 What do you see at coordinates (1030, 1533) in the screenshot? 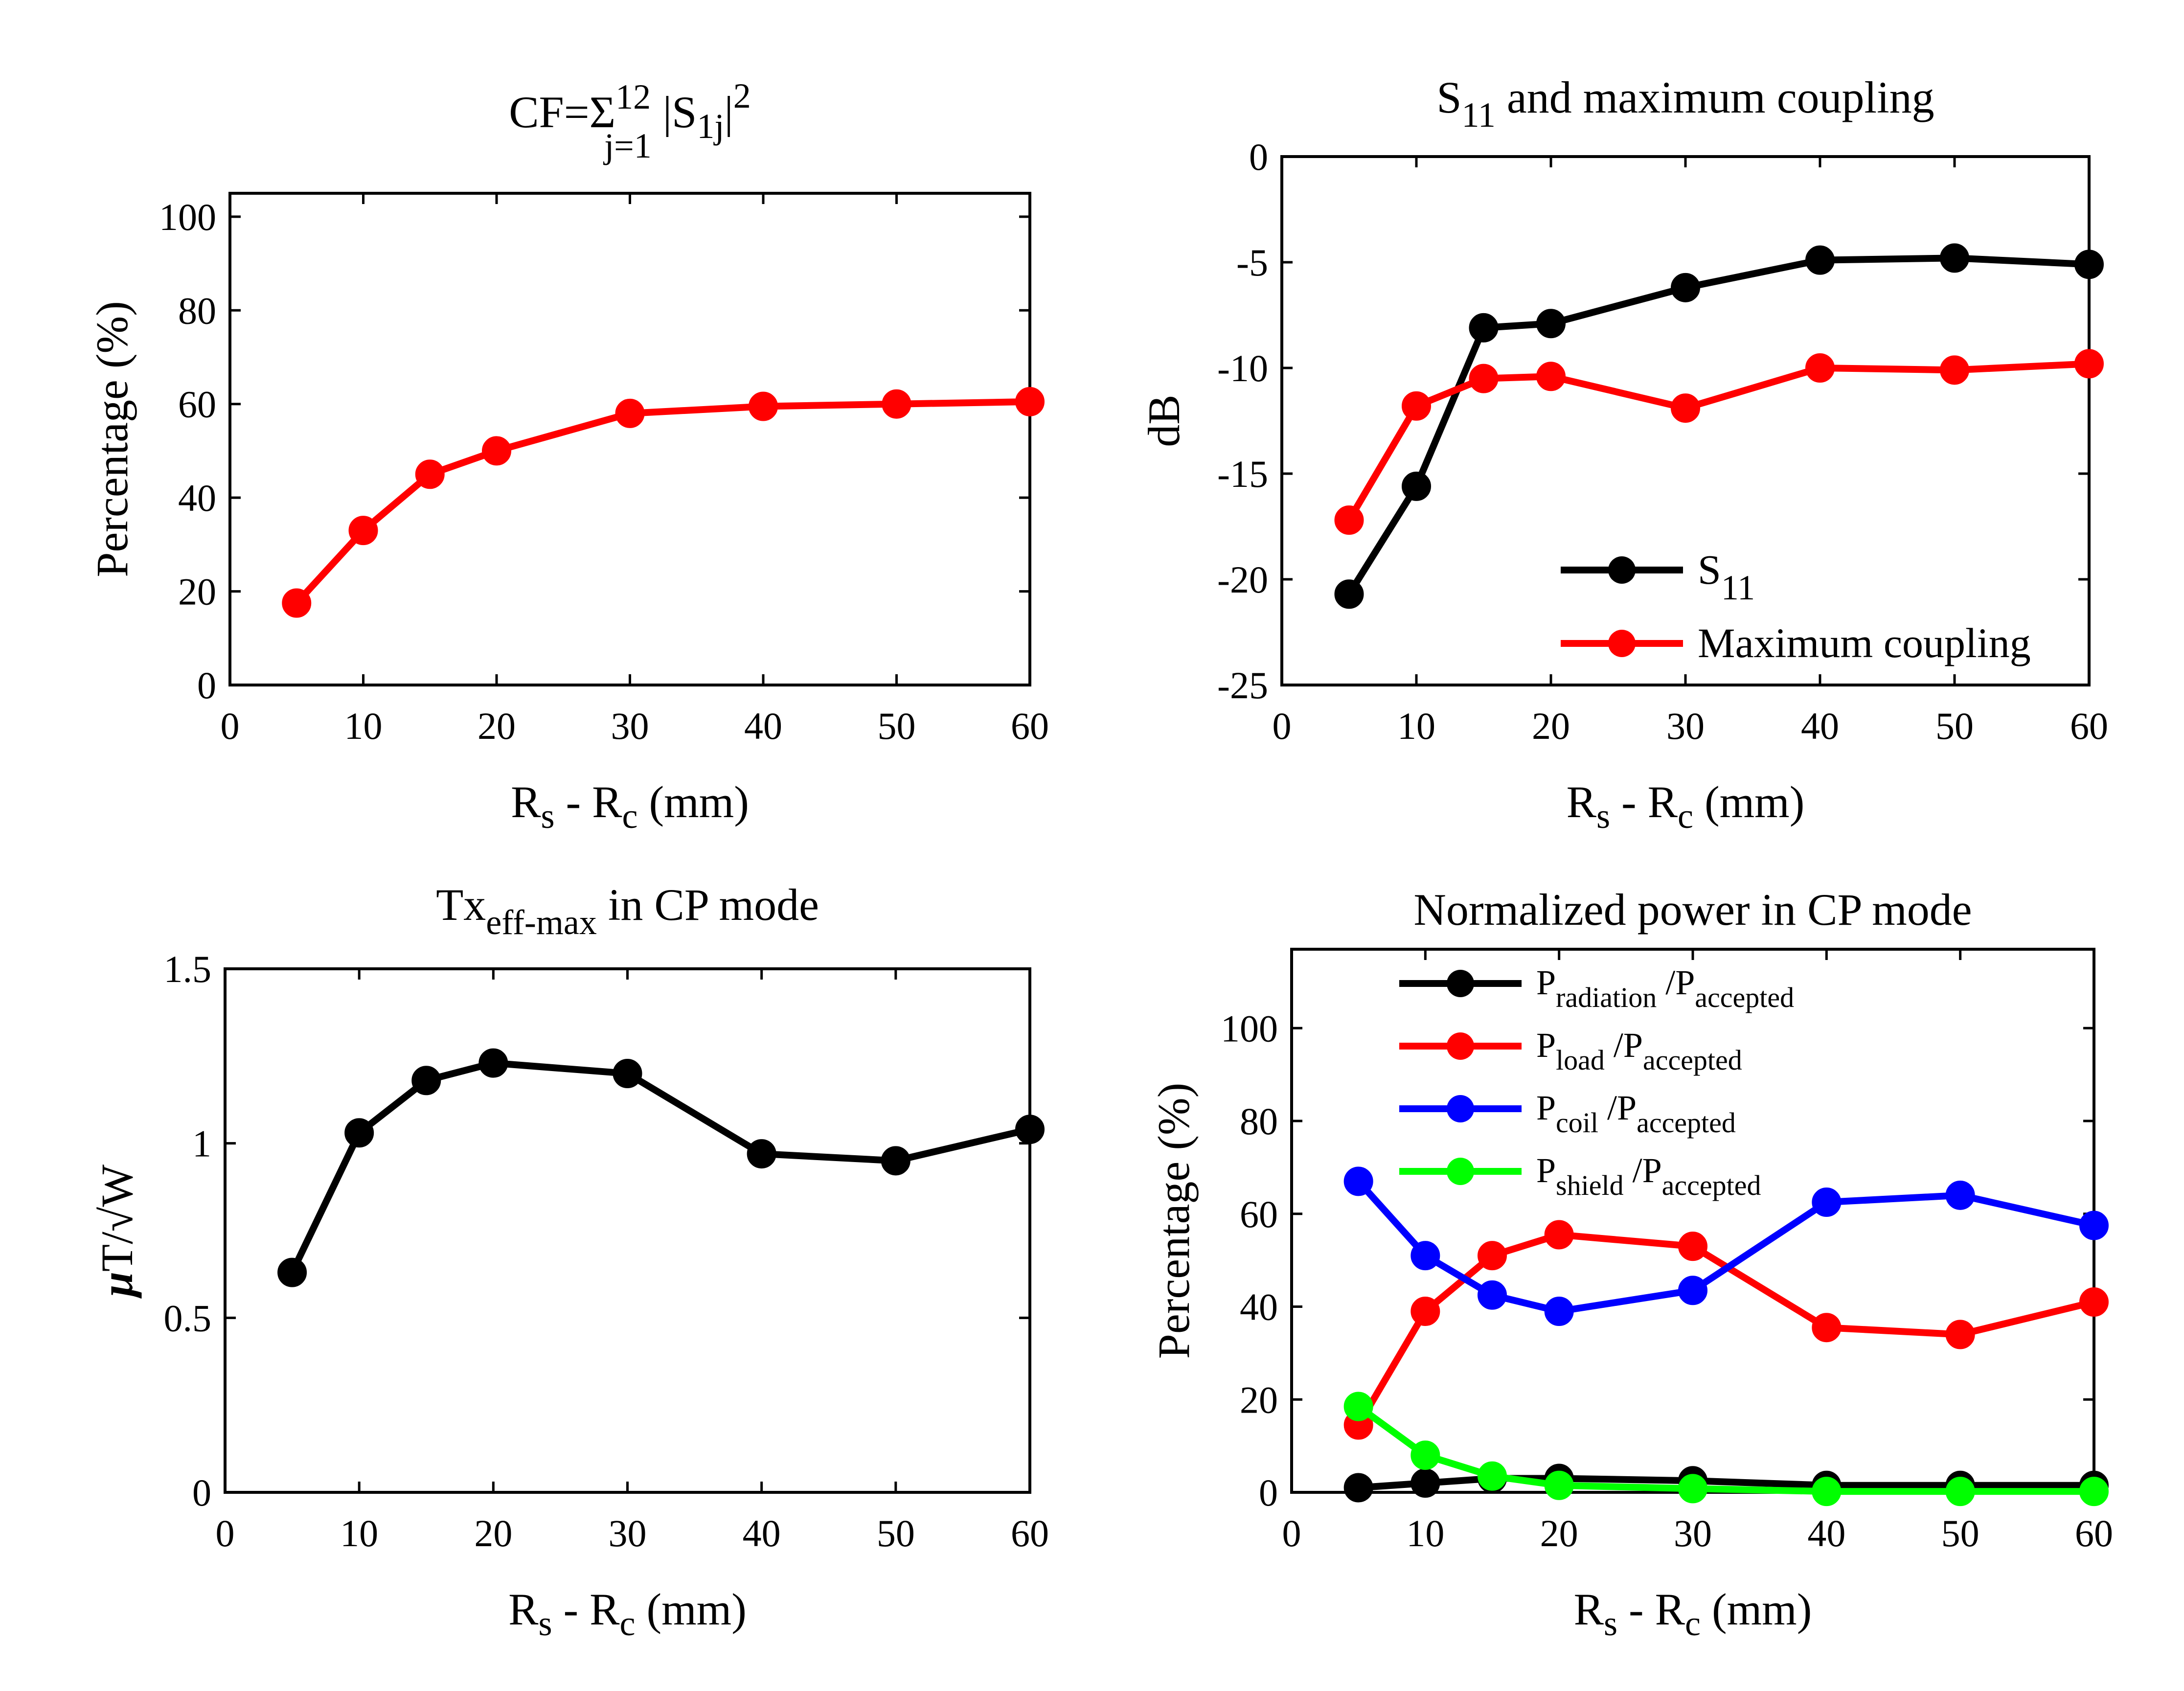
I see `tx-xtick-label: 60` at bounding box center [1030, 1533].